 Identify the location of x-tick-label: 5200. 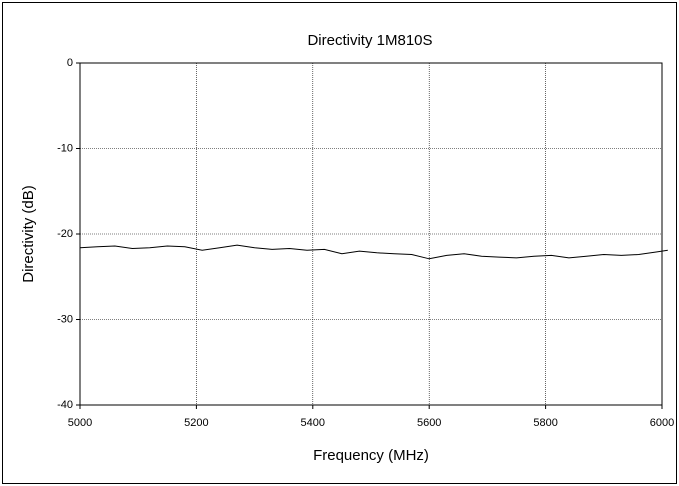
(196, 423).